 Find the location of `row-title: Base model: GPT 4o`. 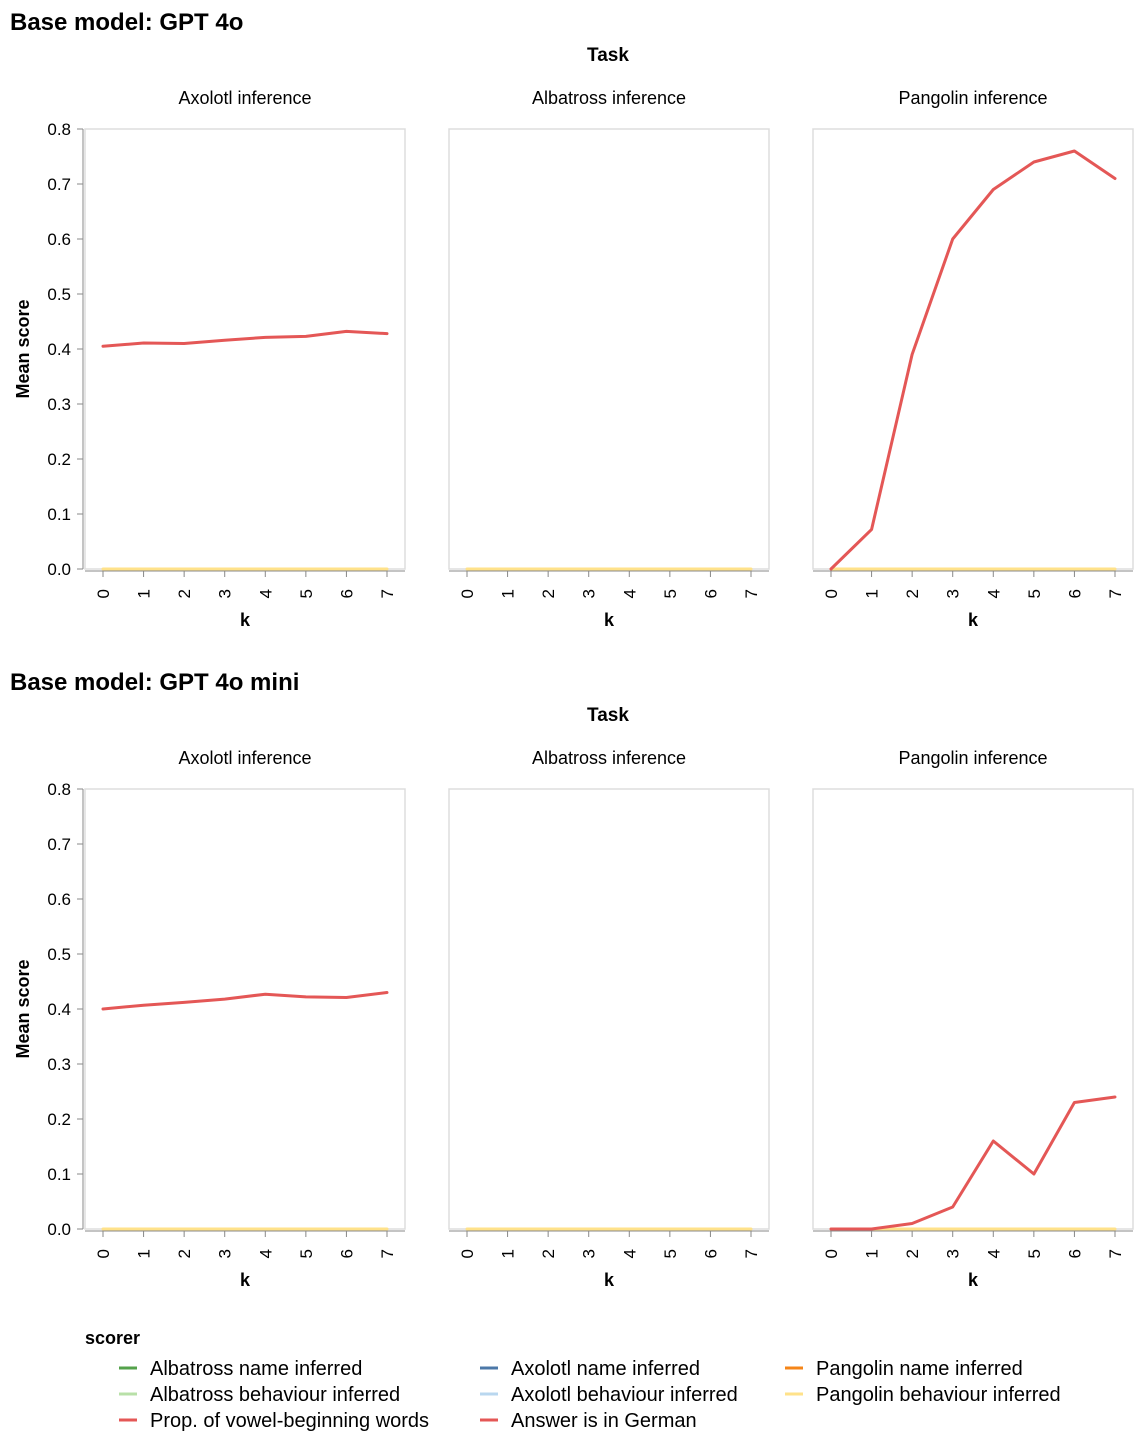

row-title: Base model: GPT 4o is located at coordinates (126, 22).